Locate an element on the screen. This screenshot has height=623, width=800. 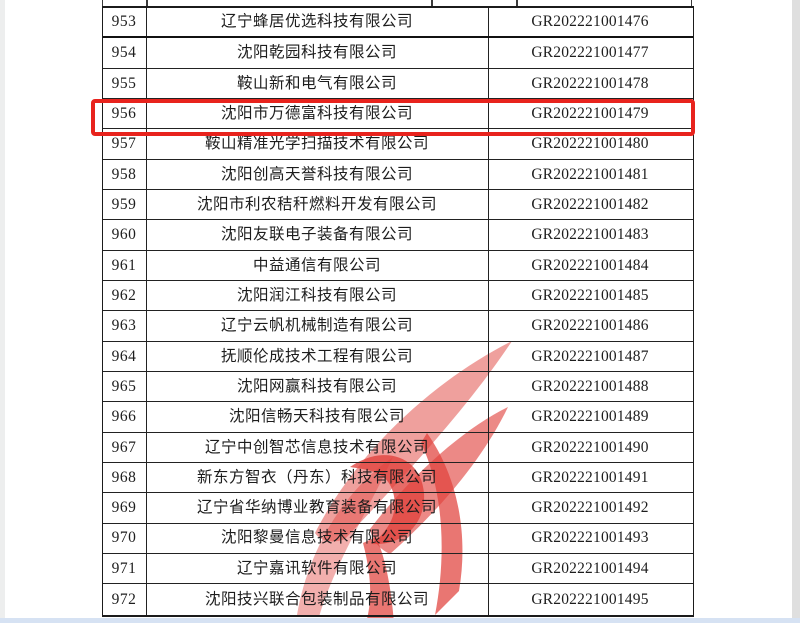
gr-number-cell: GR202221001481 is located at coordinates (590, 174).